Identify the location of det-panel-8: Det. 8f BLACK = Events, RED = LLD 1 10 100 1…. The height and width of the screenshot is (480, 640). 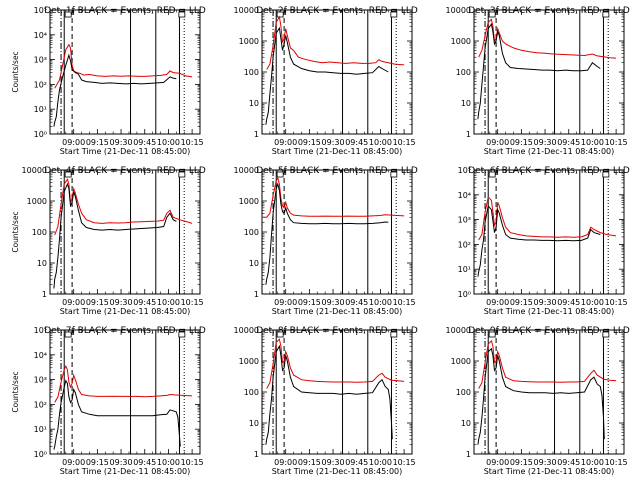
(326, 401).